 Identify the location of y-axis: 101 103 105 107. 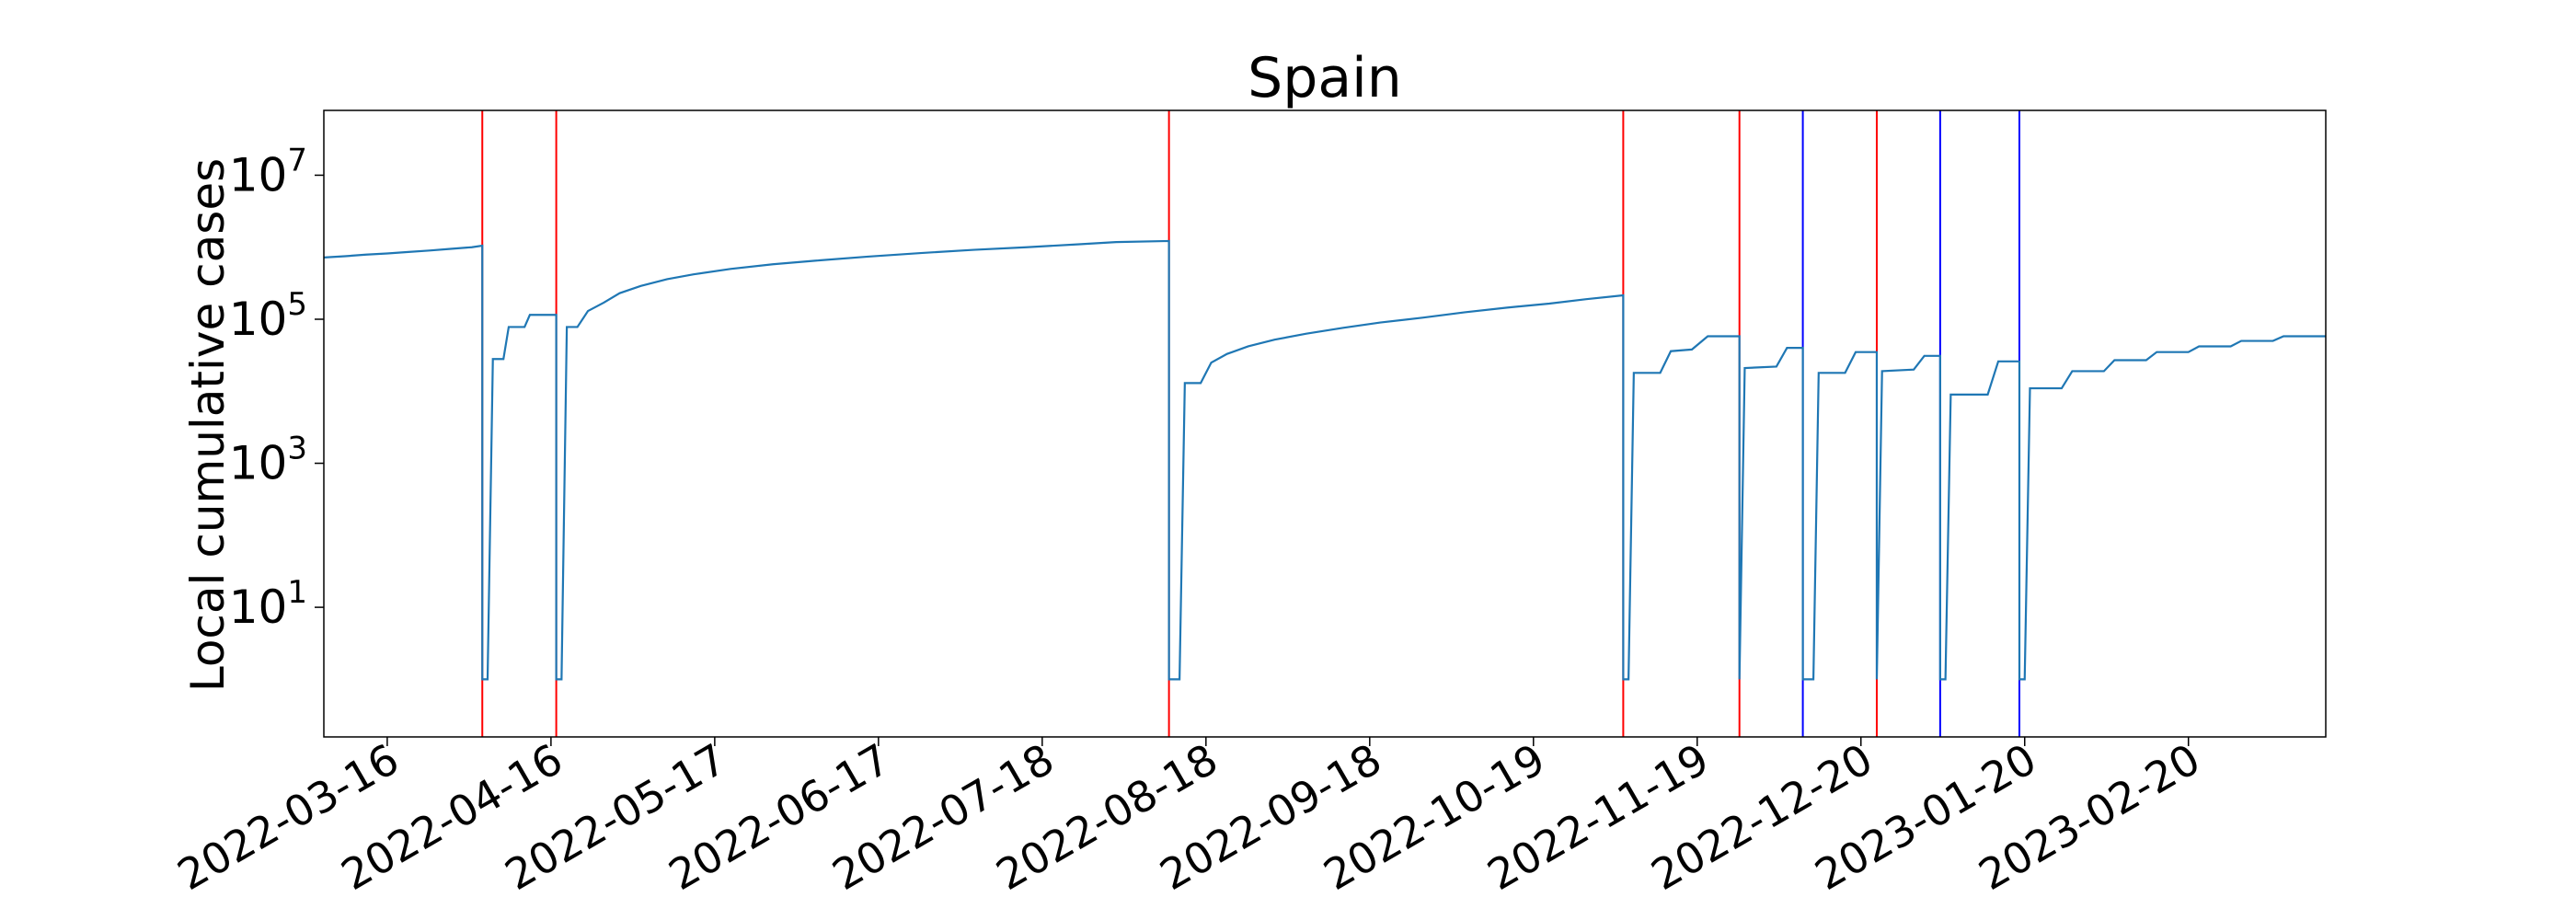
(276, 388).